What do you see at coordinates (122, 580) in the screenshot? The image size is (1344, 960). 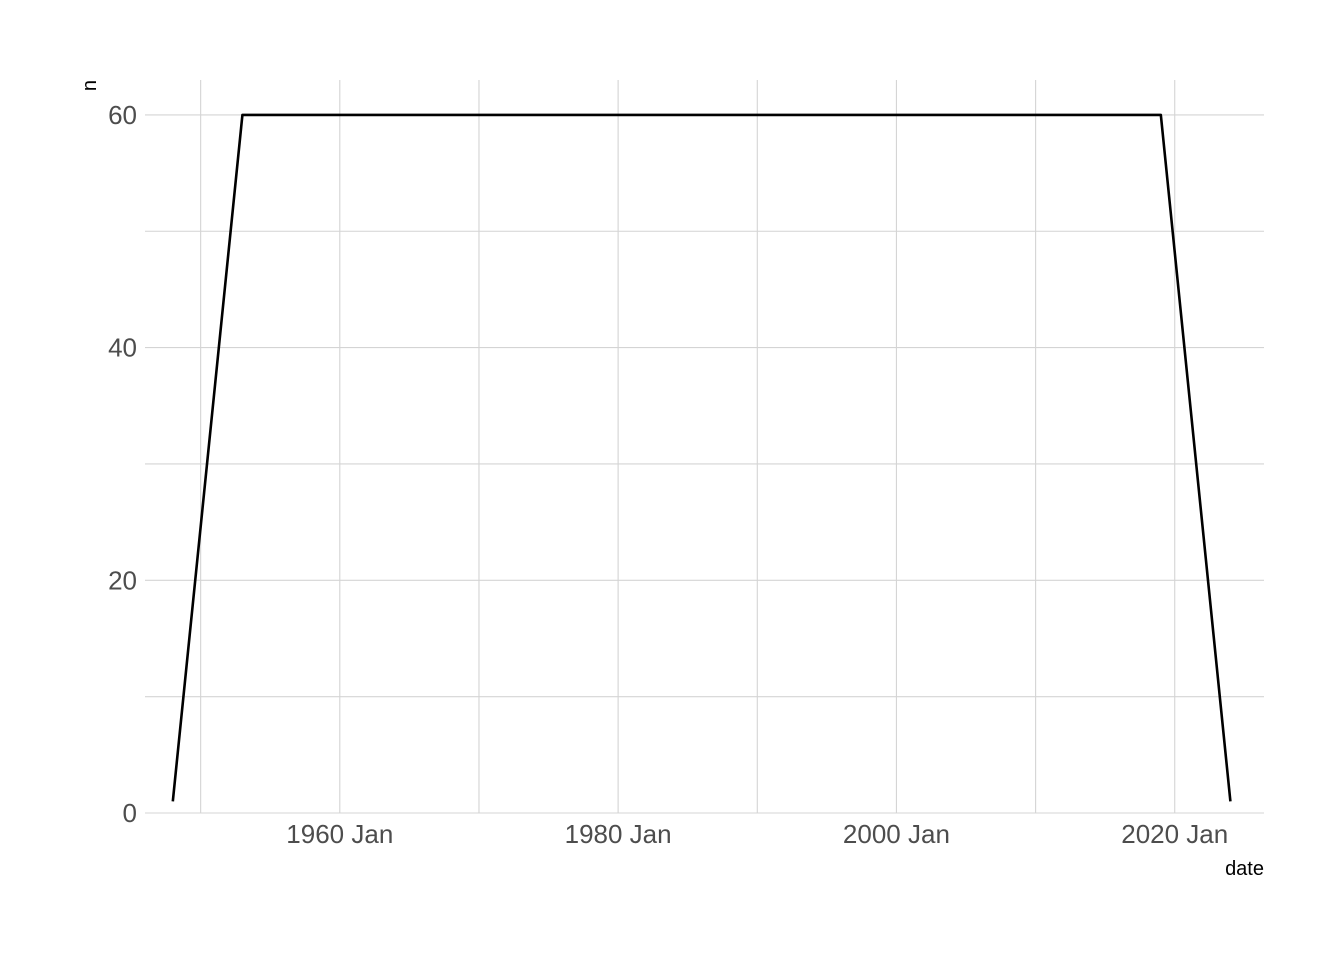 I see `y-tick-label: 20` at bounding box center [122, 580].